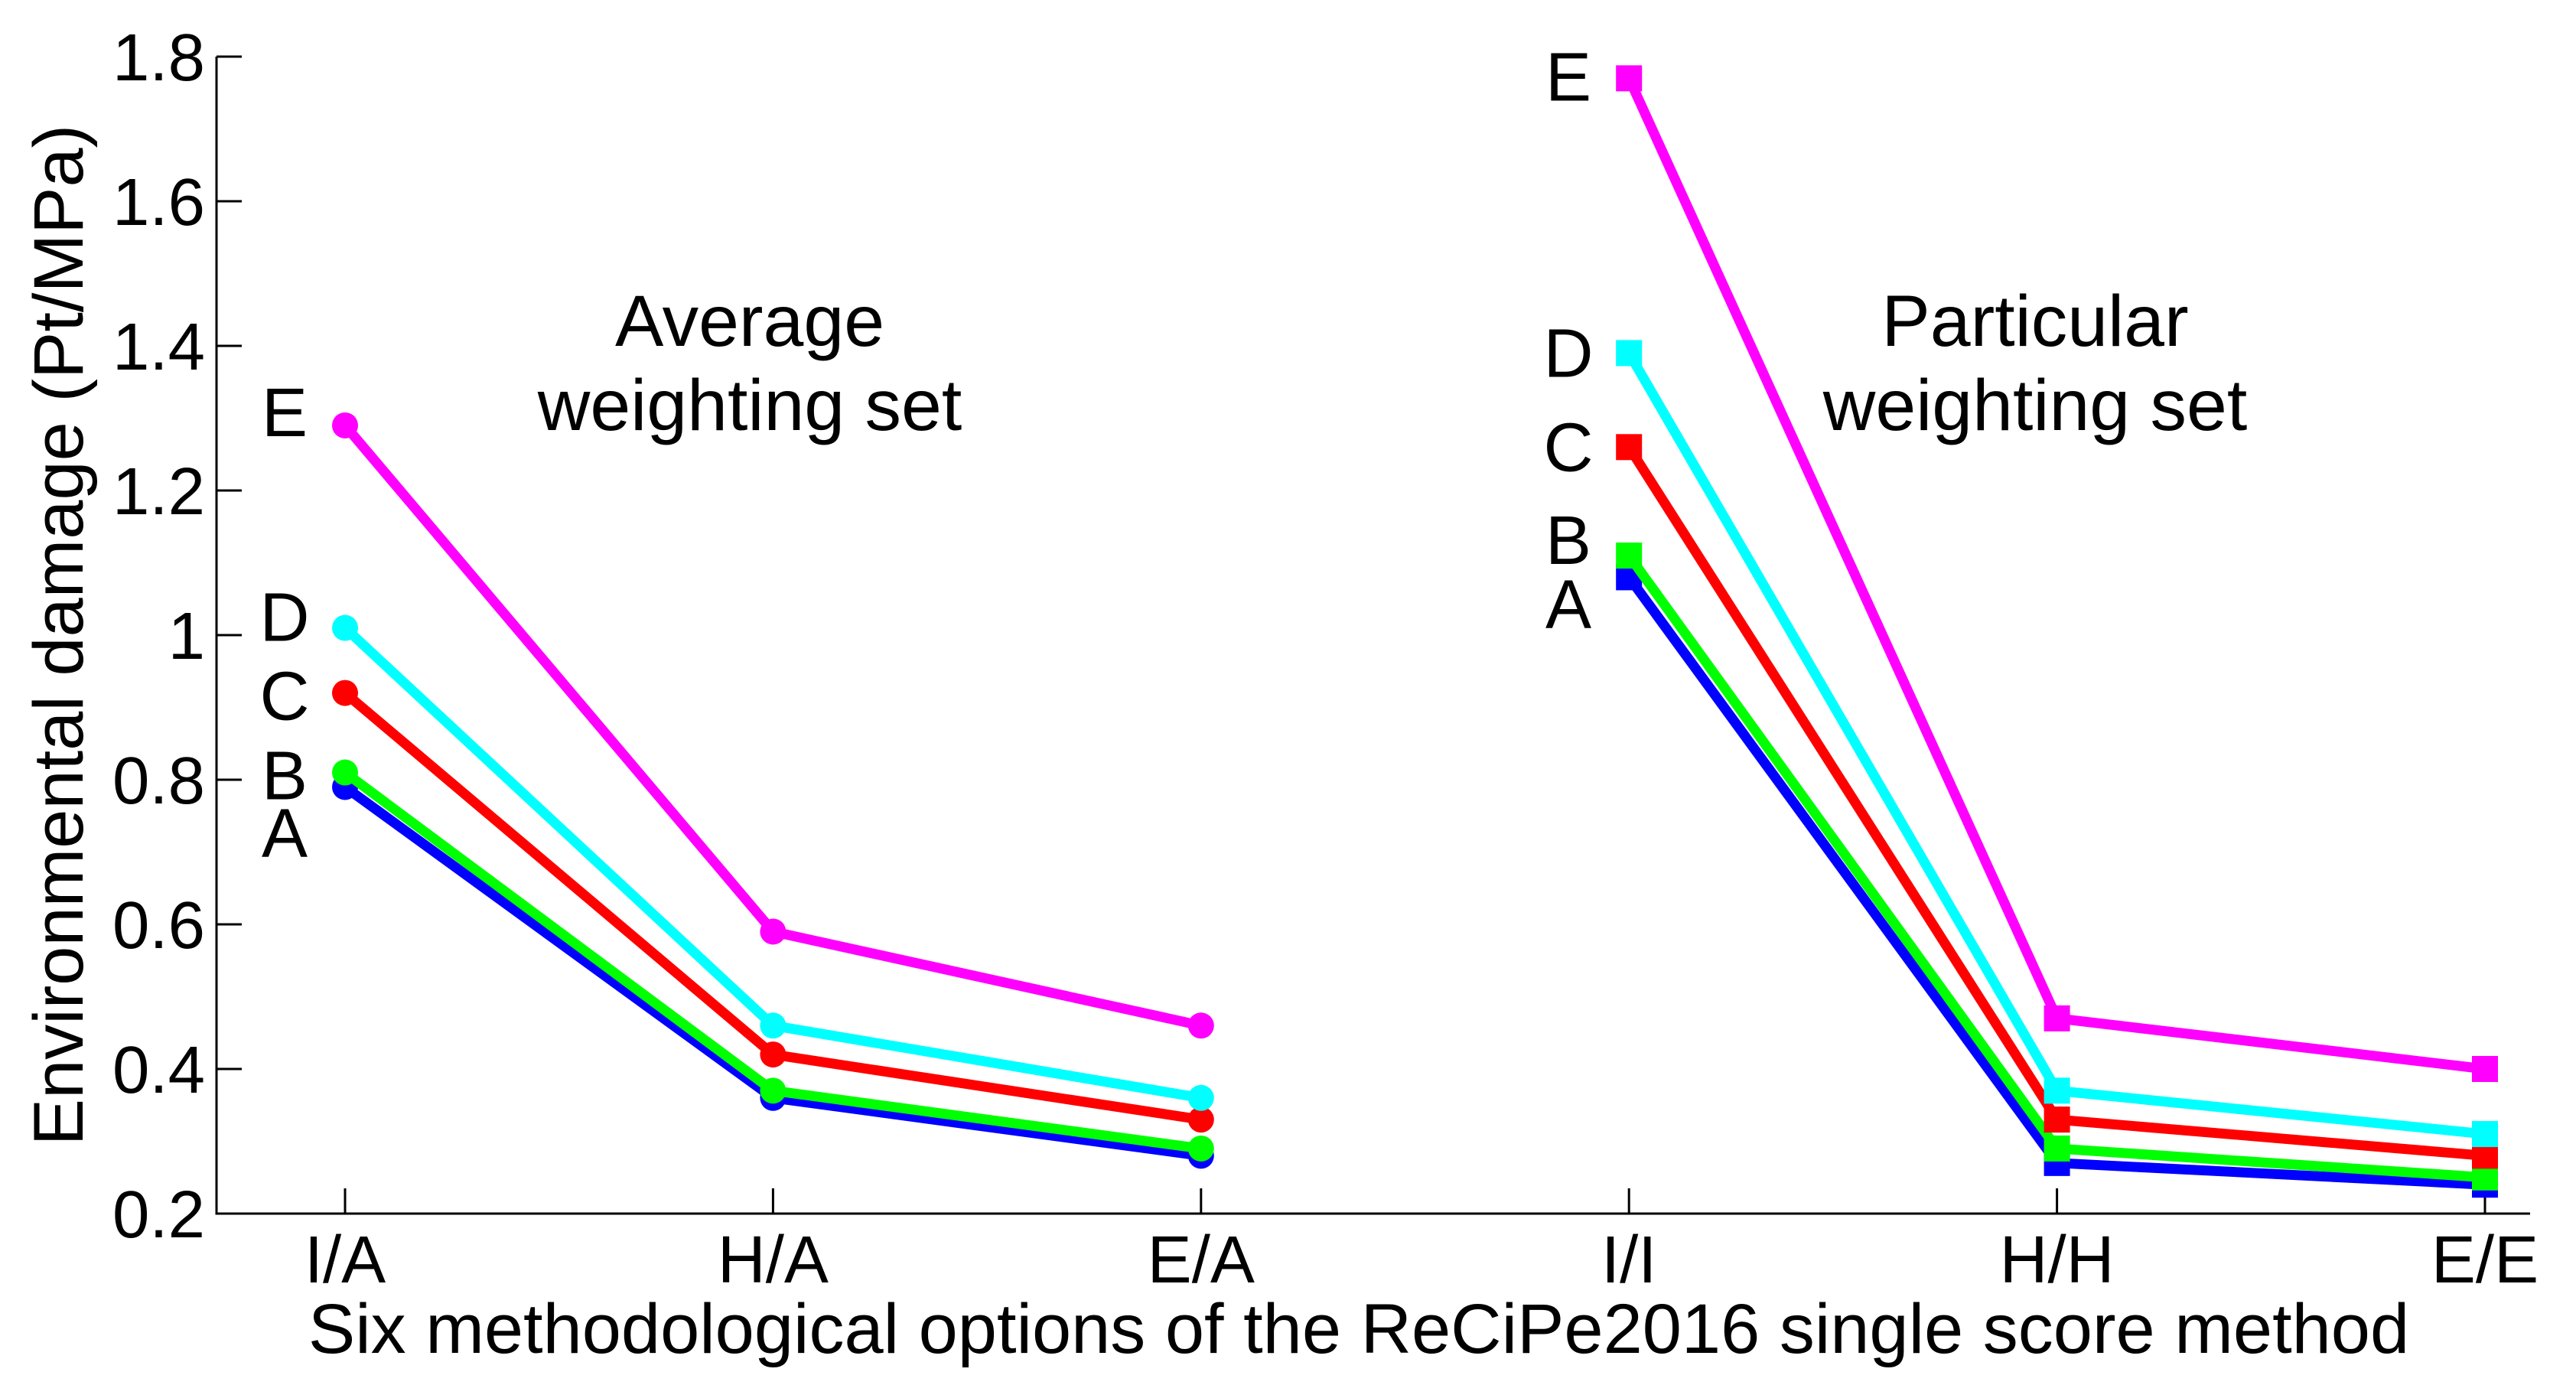  I want to click on group-title-particular-line1: Particular, so click(2035, 321).